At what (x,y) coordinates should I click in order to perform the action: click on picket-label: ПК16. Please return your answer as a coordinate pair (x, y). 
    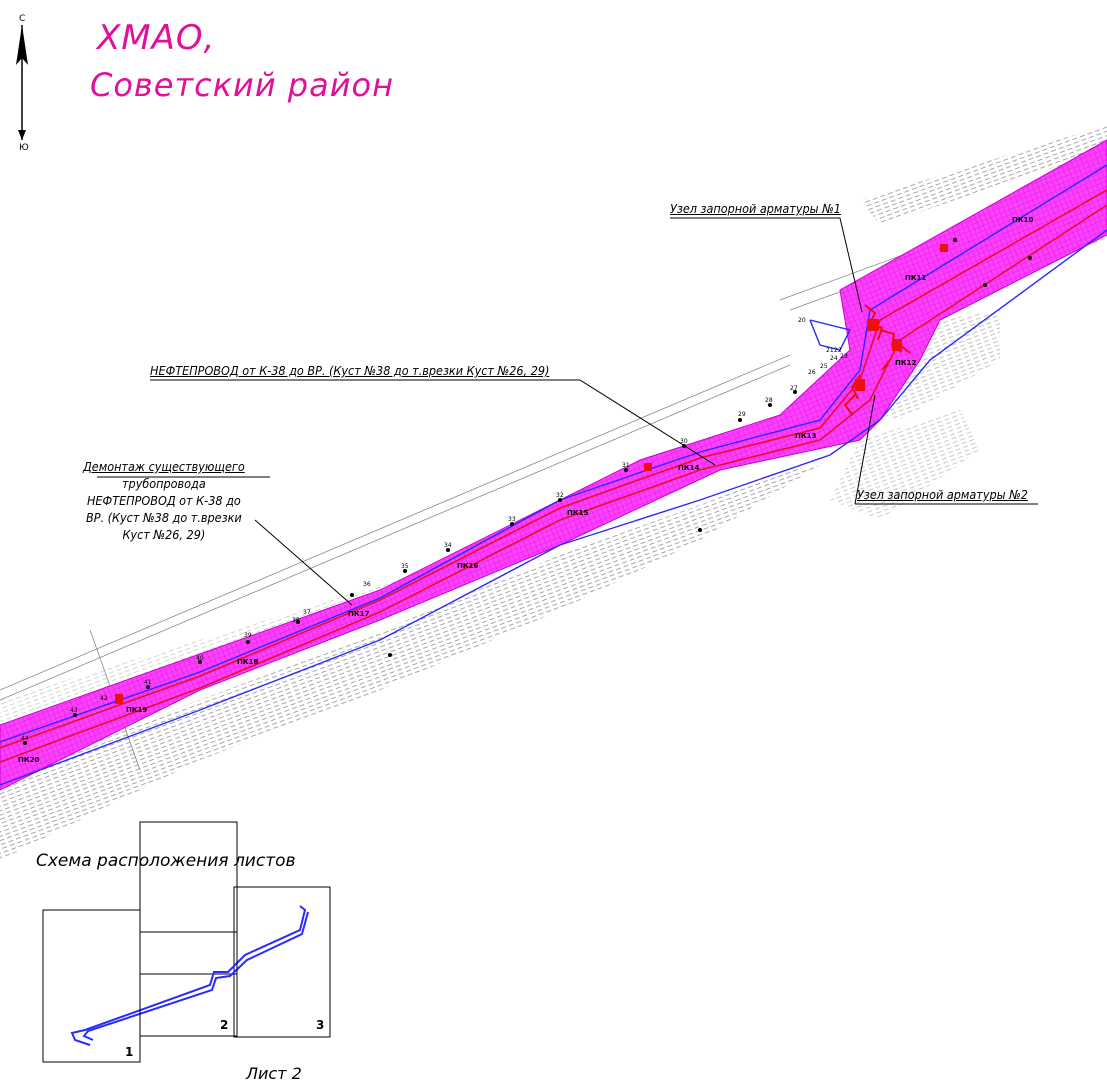
    Looking at the image, I should click on (467, 566).